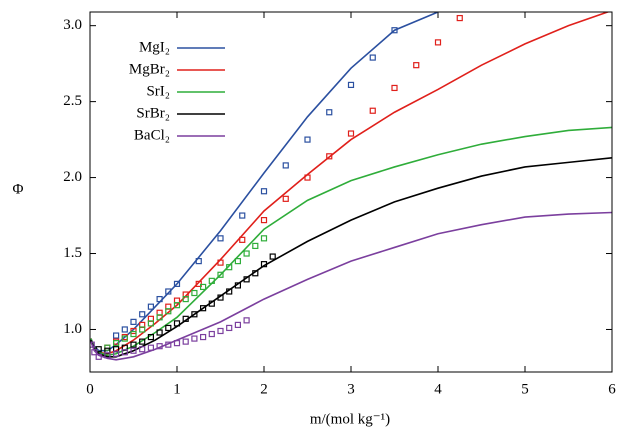 This screenshot has width=617, height=440. I want to click on x-tick-label: 6, so click(612, 389).